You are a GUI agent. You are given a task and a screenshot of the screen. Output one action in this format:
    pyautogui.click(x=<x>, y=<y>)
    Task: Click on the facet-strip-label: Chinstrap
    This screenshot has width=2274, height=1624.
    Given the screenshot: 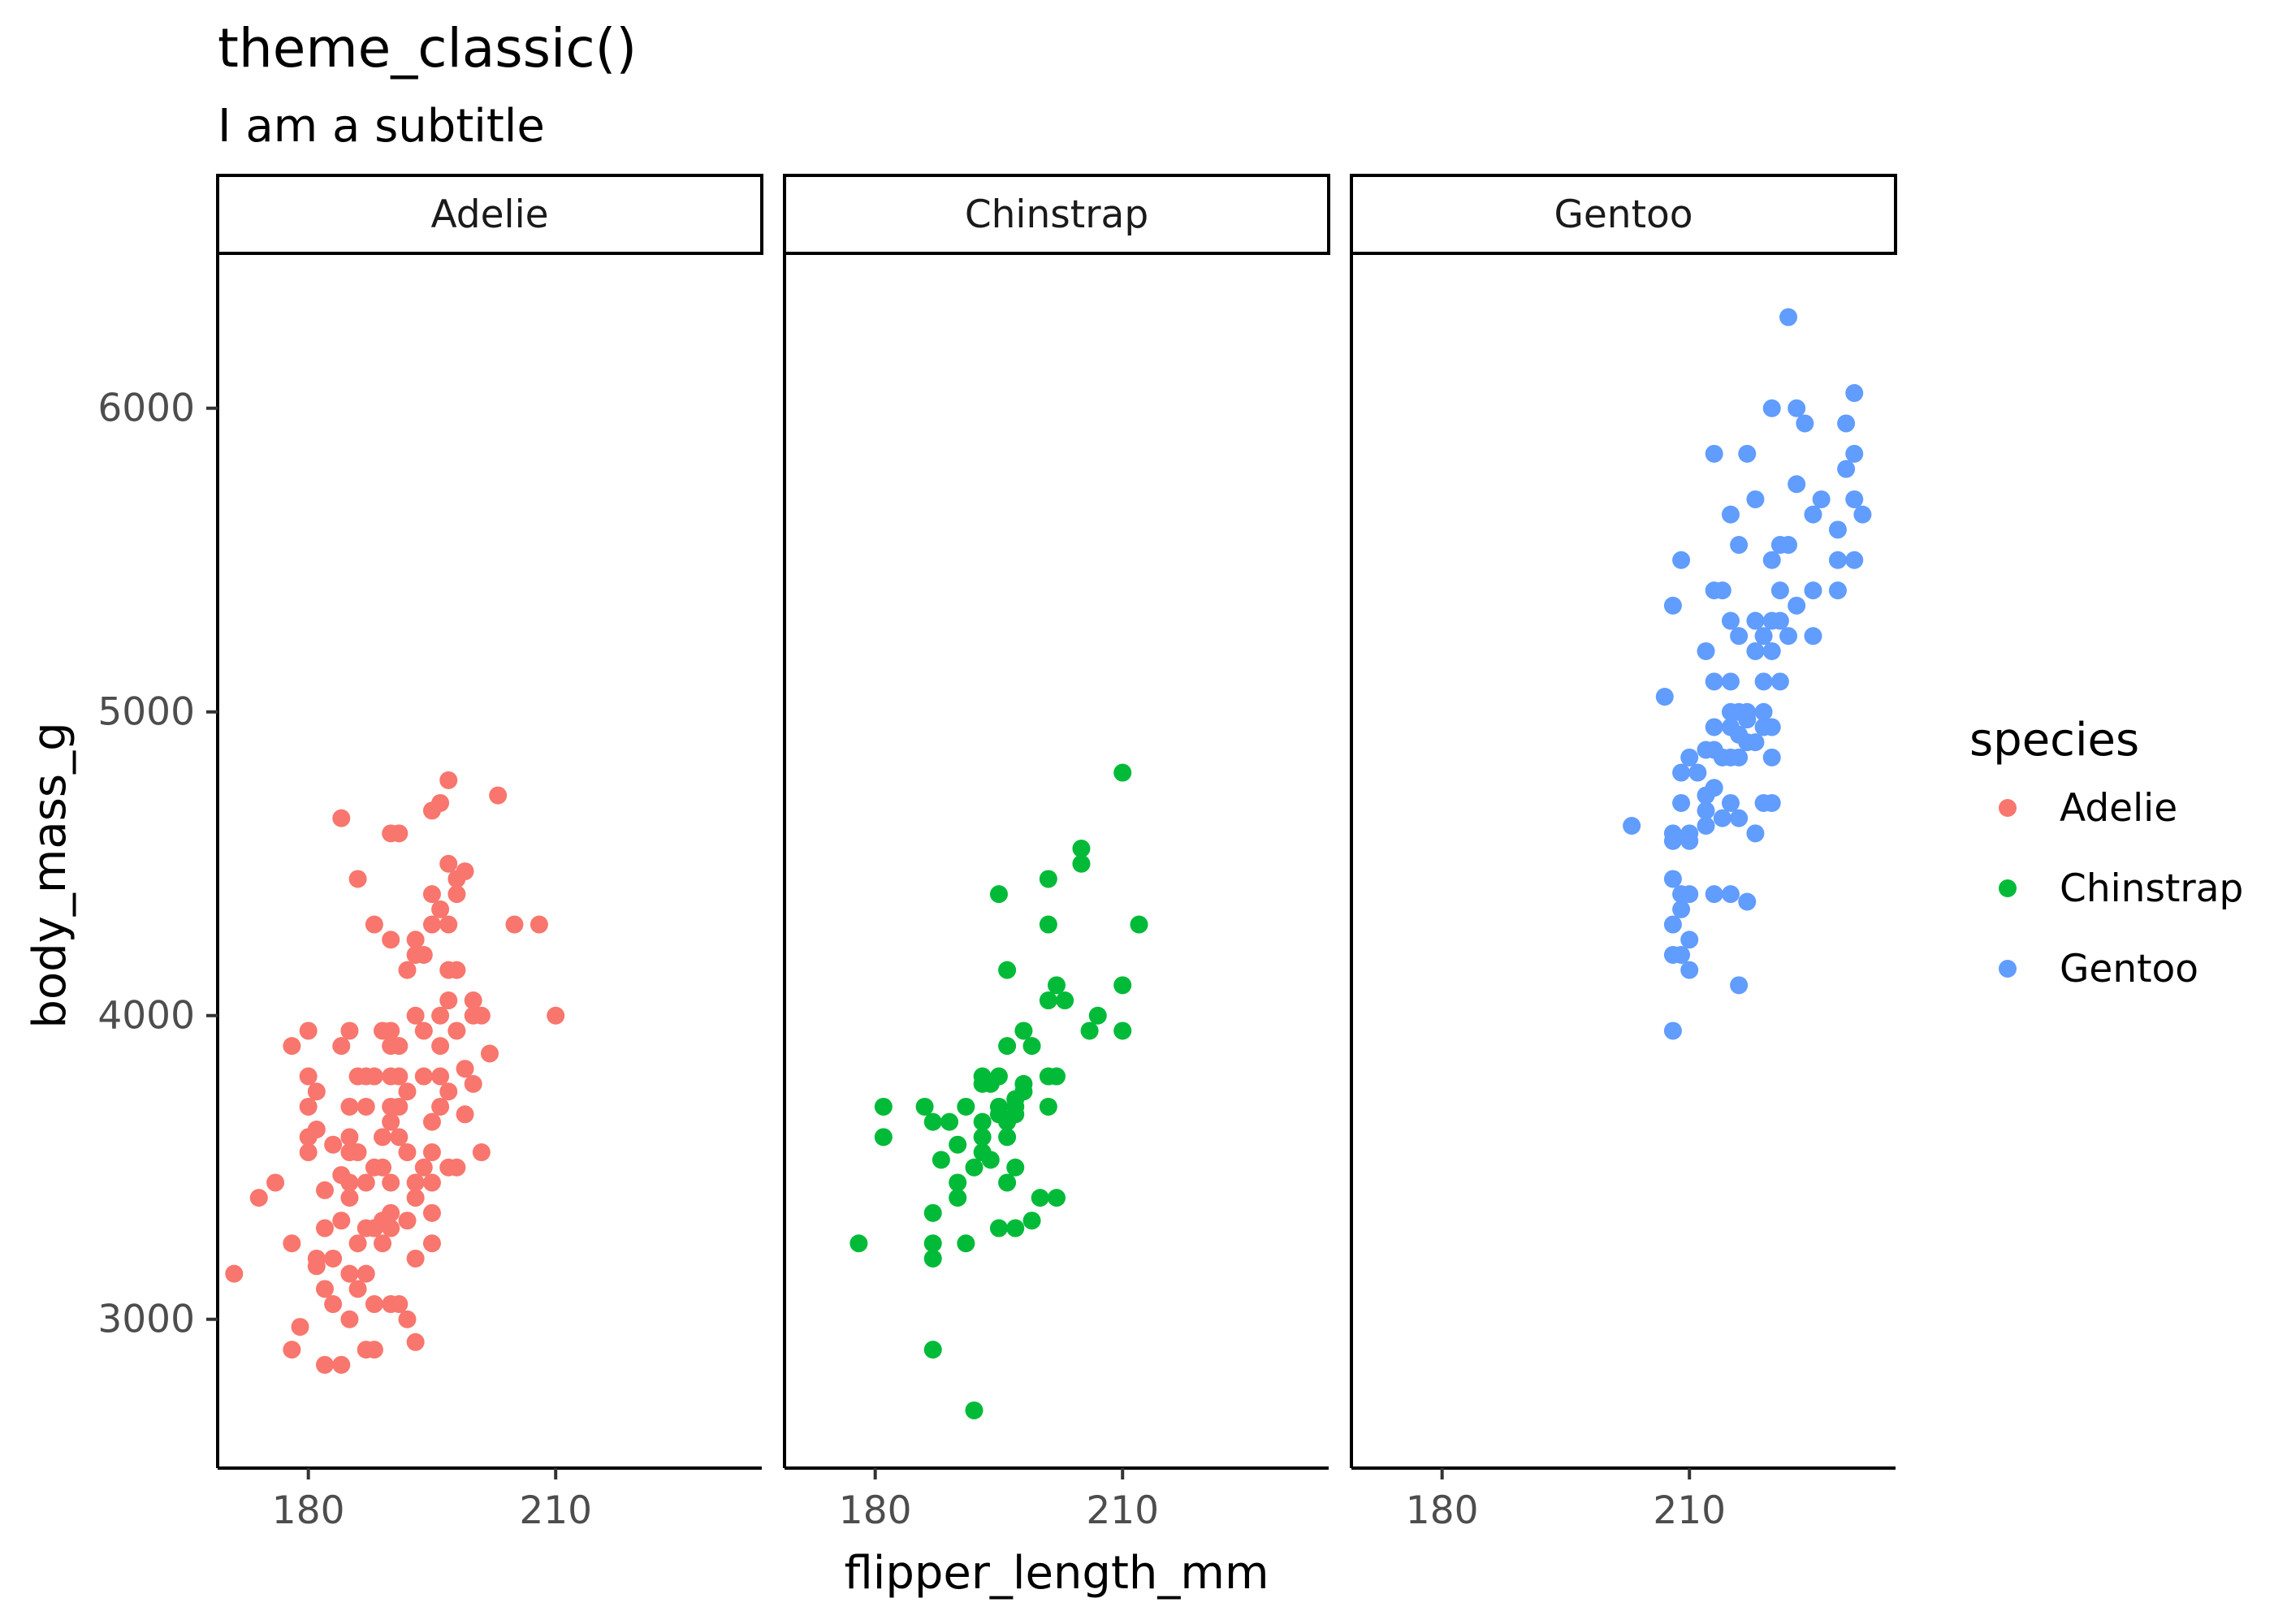 What is the action you would take?
    pyautogui.click(x=1056, y=214)
    